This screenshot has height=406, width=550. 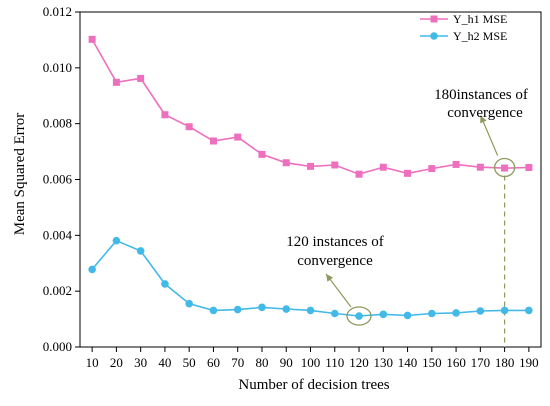 I want to click on legend-label: Y_h1 MSE, so click(x=480, y=19).